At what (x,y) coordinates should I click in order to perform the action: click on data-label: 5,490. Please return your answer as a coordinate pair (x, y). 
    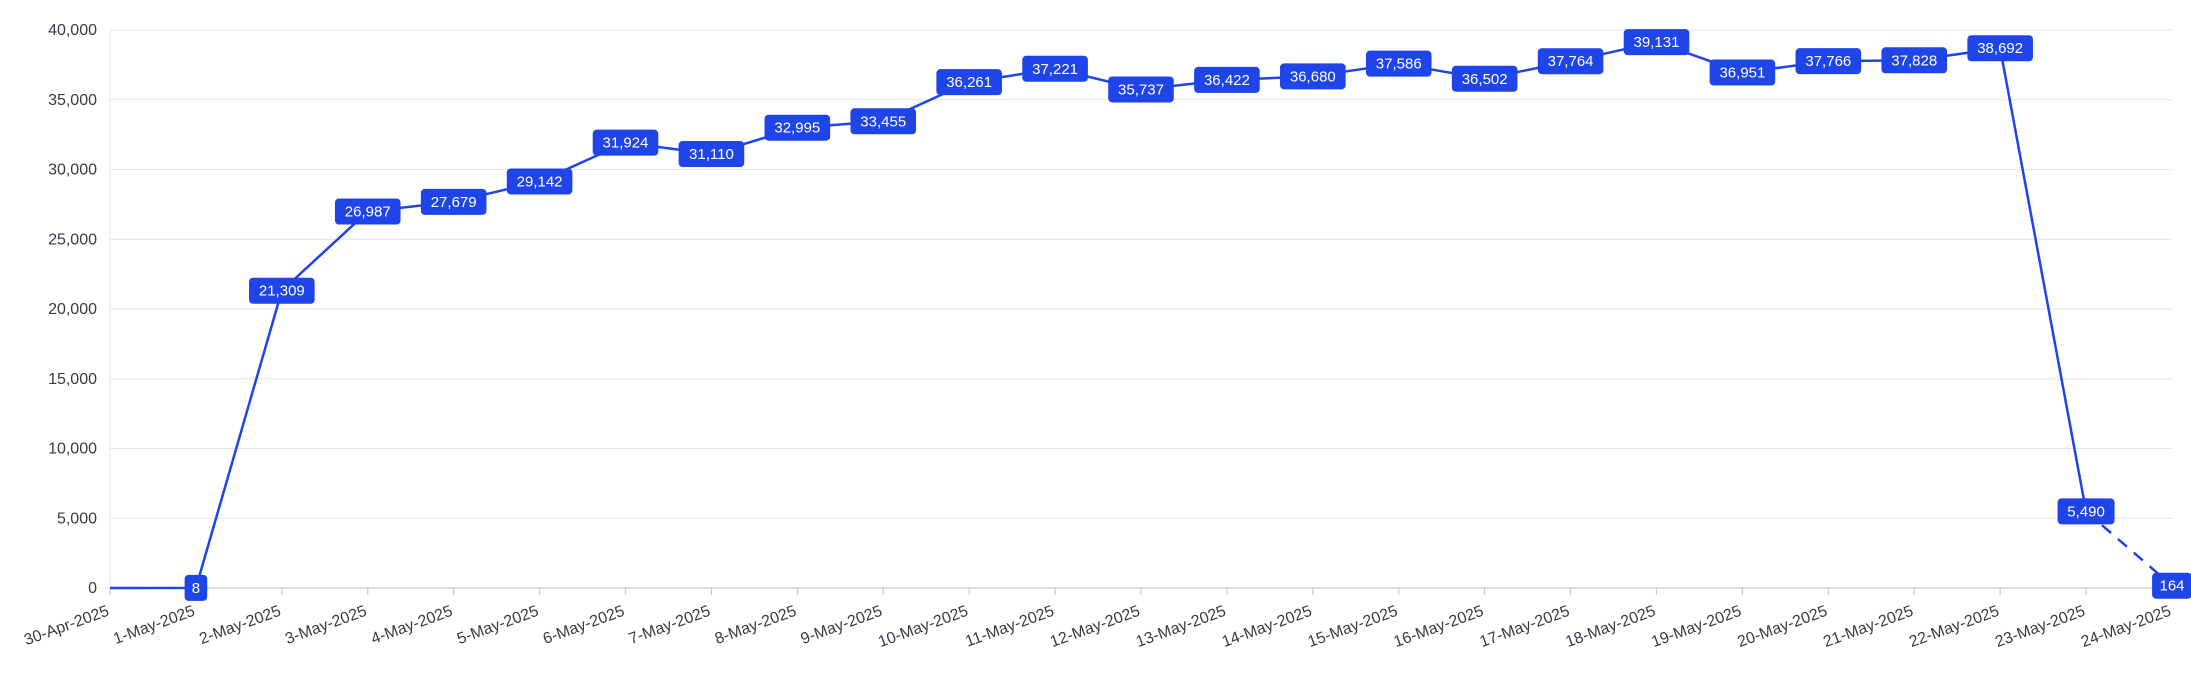
    Looking at the image, I should click on (2086, 511).